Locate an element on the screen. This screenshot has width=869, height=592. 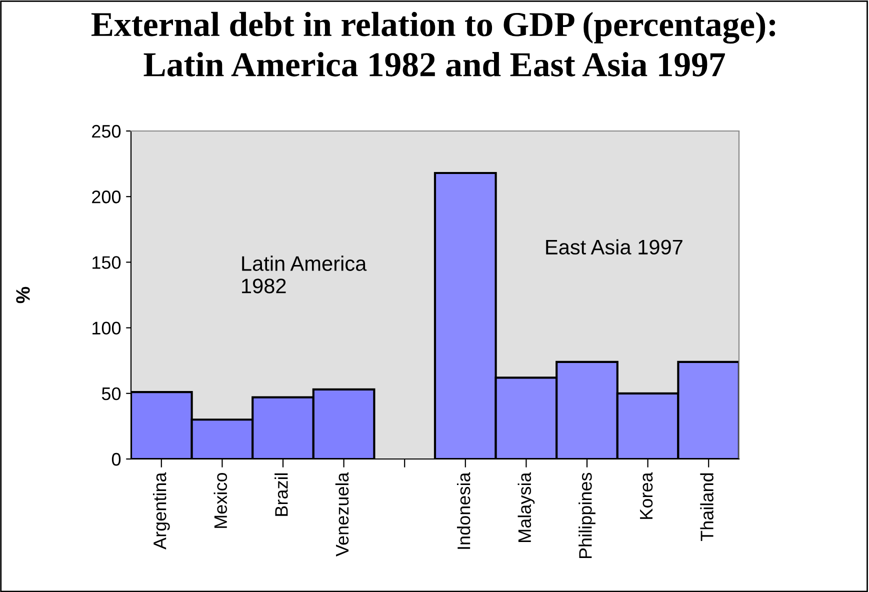
x-tick-label: Thailand is located at coordinates (707, 507).